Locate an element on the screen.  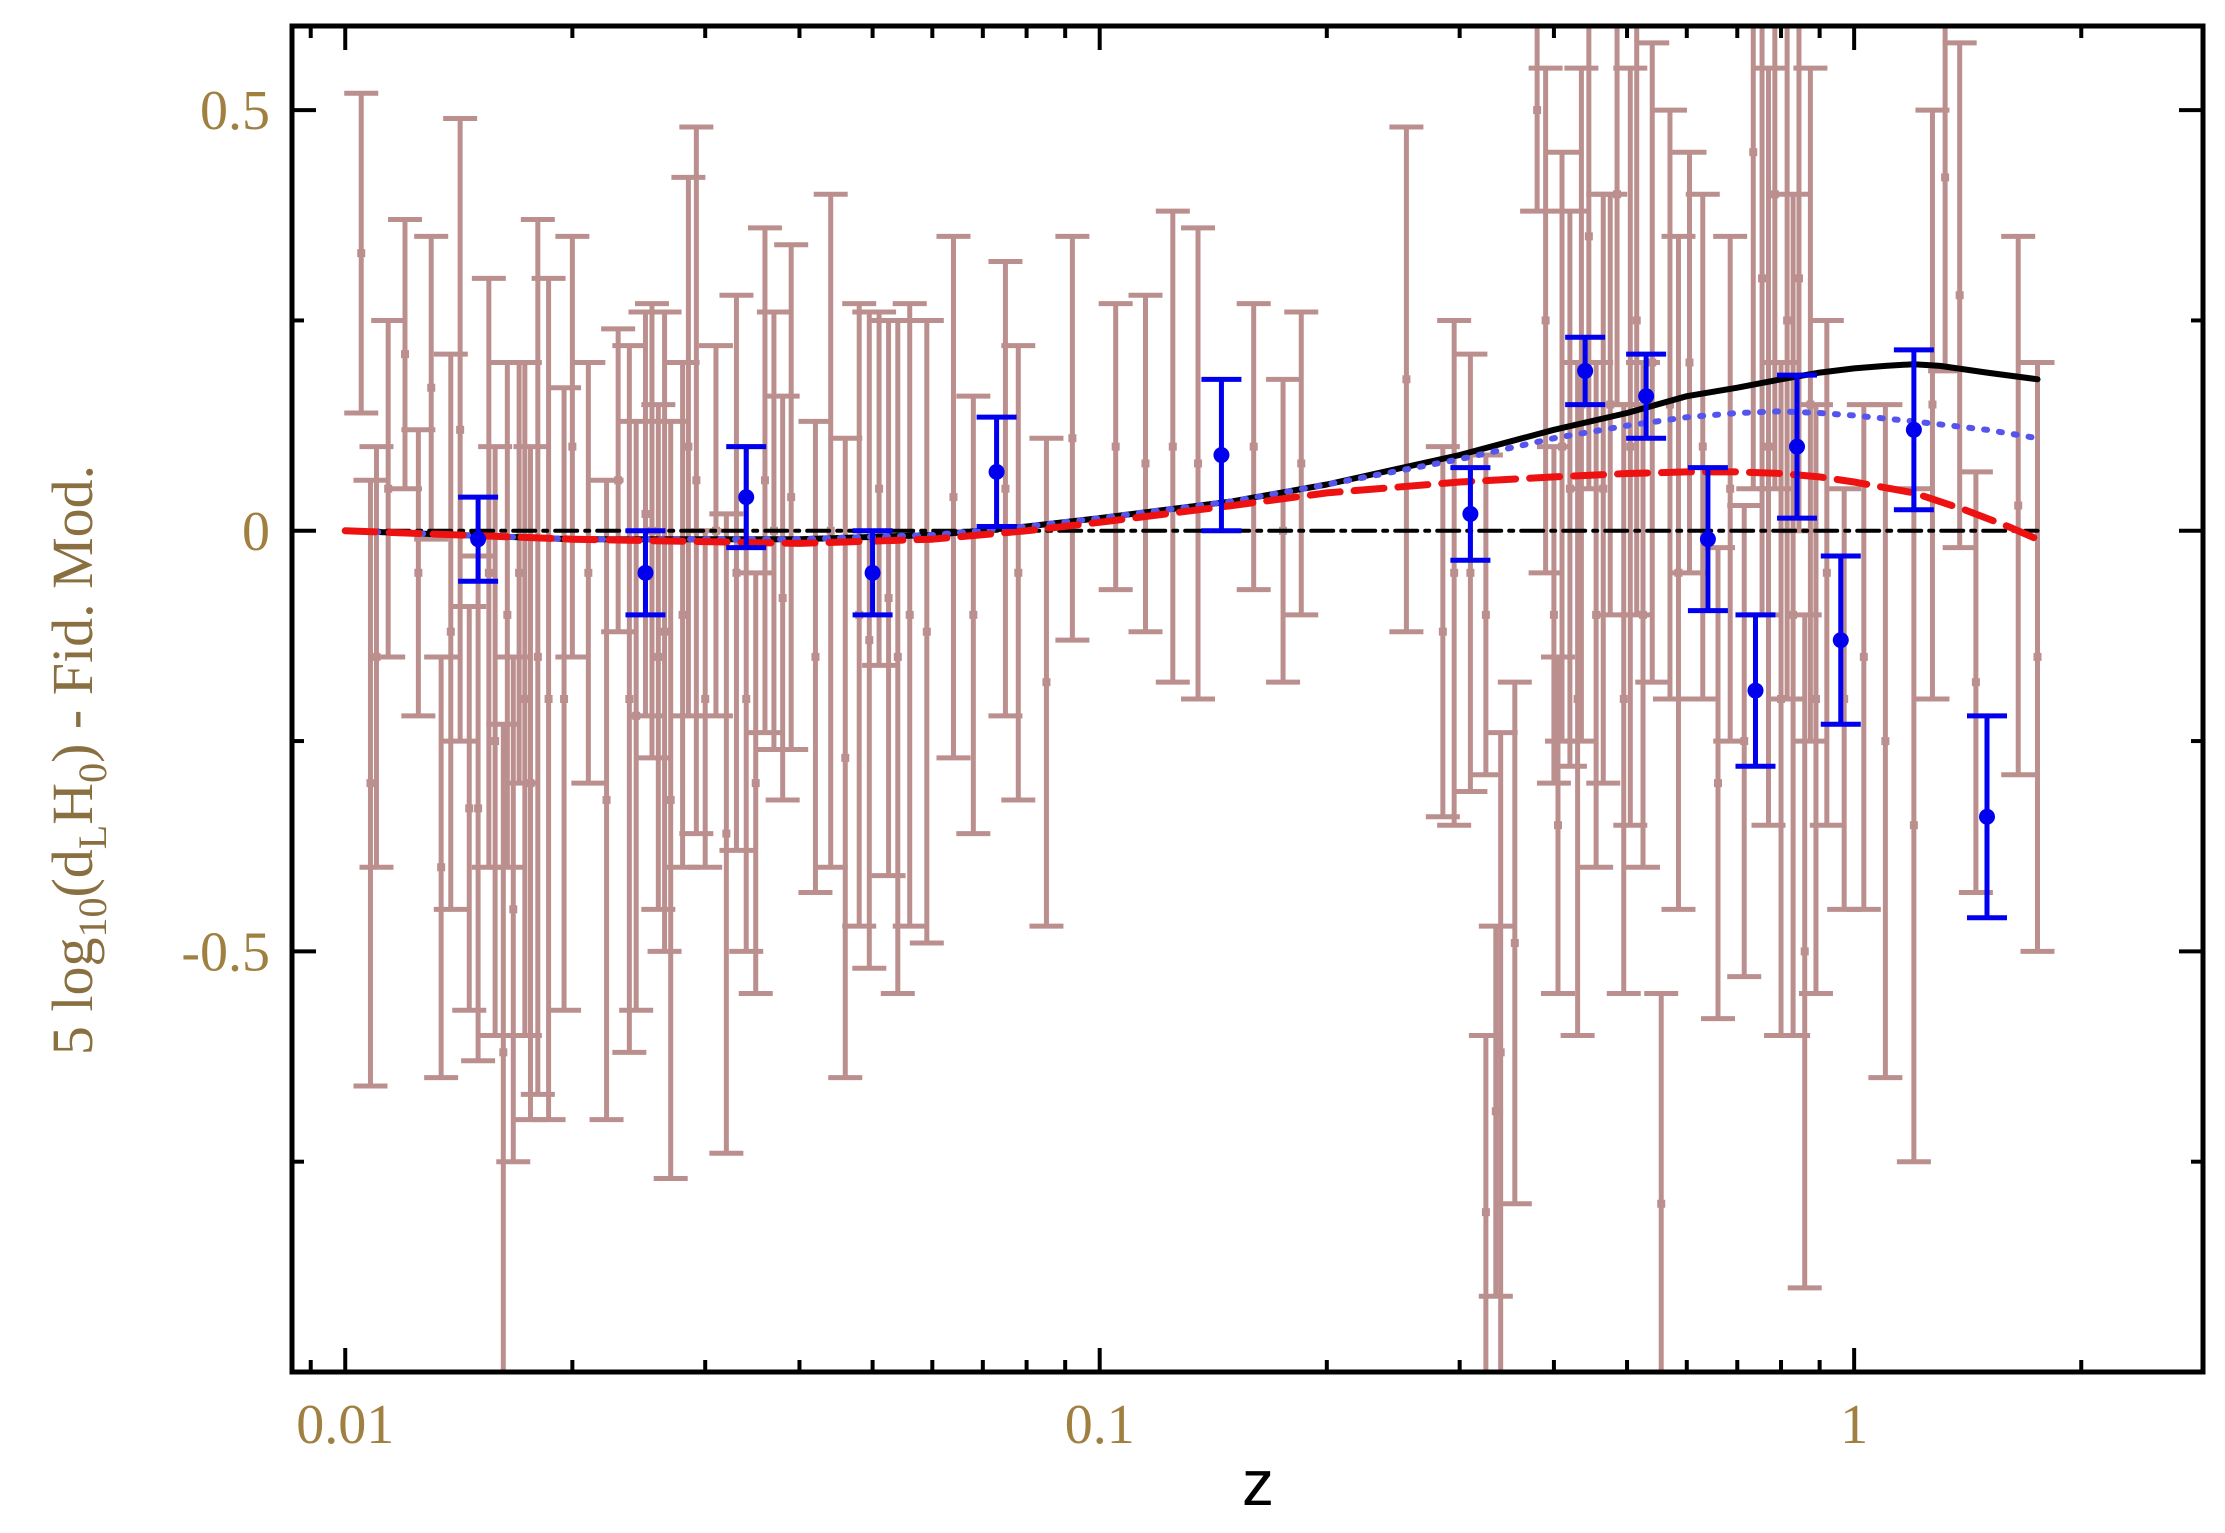
x-axis-title: z is located at coordinates (1258, 1483).